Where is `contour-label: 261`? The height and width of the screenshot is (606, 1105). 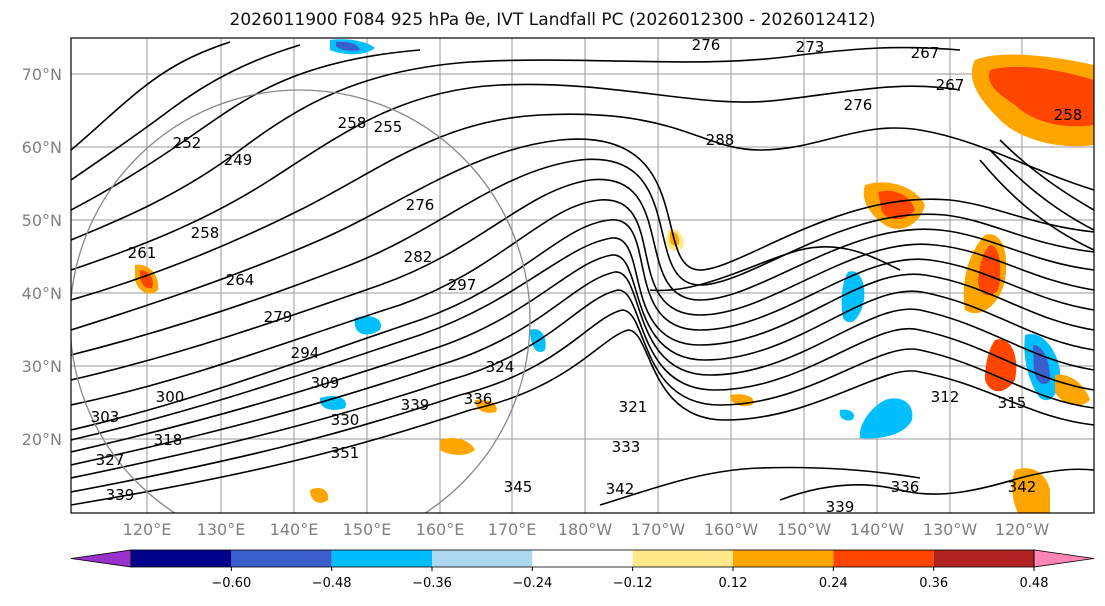 contour-label: 261 is located at coordinates (142, 253).